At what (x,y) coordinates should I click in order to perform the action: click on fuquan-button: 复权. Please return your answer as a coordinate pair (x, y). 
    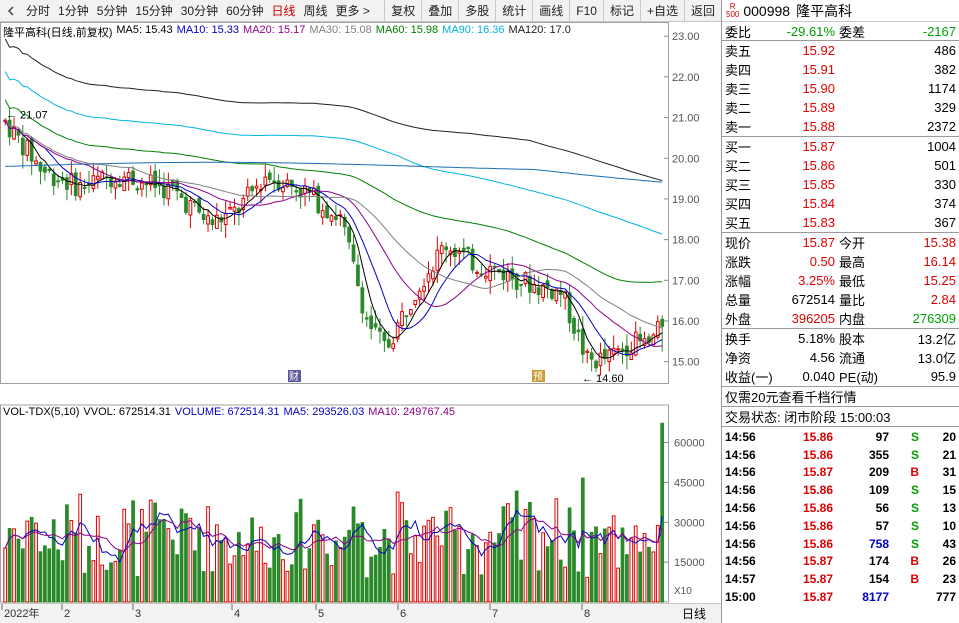
    Looking at the image, I should click on (402, 11).